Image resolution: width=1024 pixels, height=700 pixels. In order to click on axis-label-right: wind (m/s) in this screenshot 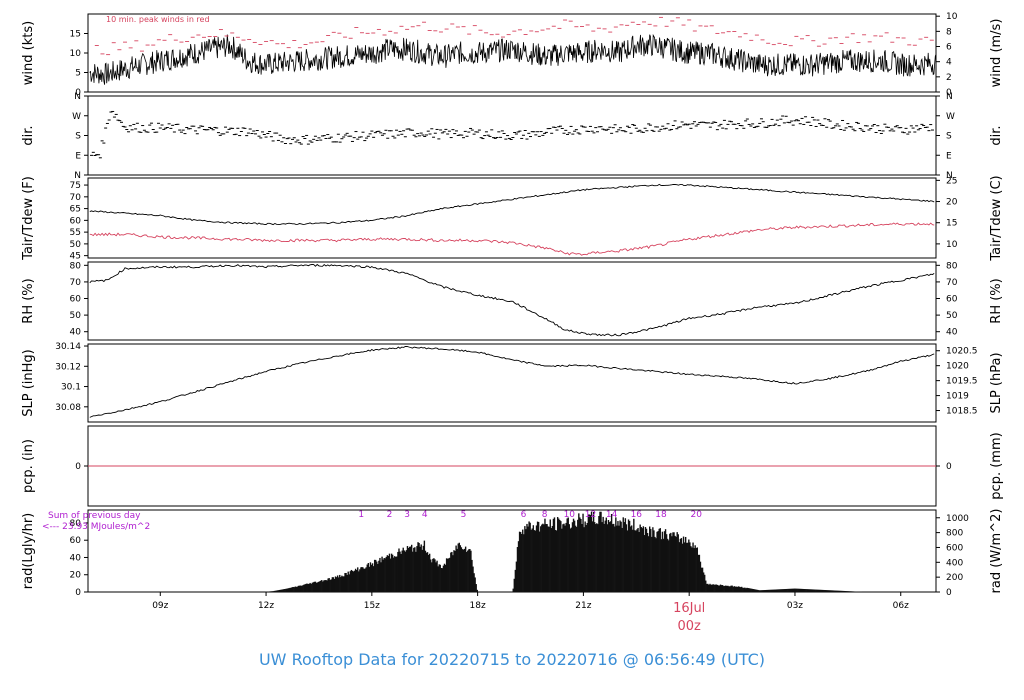, I will do `click(996, 53)`.